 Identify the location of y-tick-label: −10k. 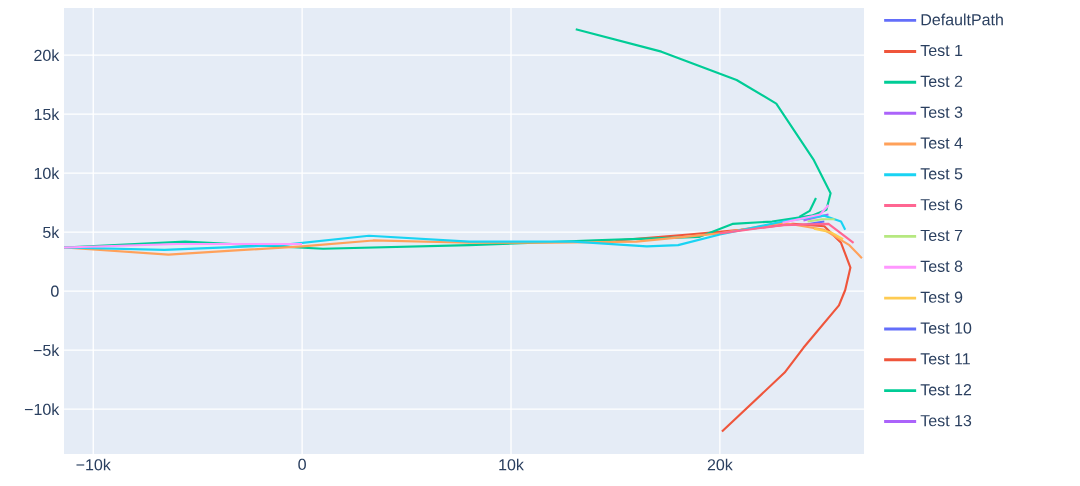
(42, 409).